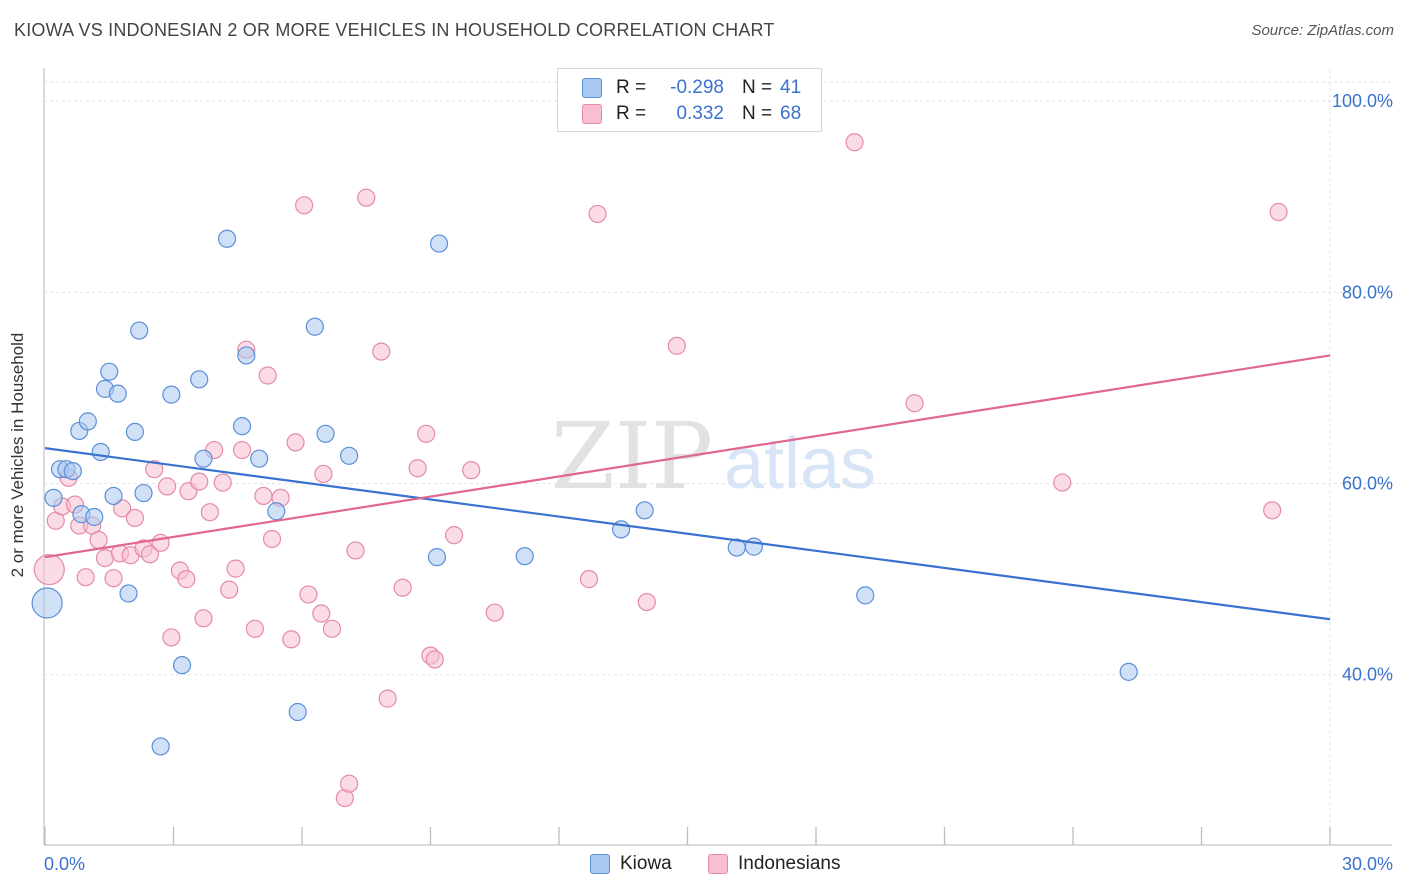 The image size is (1406, 892). I want to click on legend-item-indonesians: Indonesians, so click(774, 864).